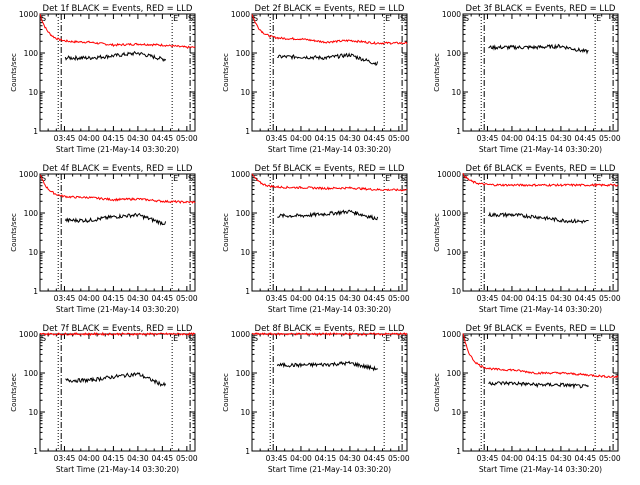 The width and height of the screenshot is (640, 485). I want to click on panel-title: Det 5f BLACK = Events, RED = LLD, so click(330, 169).